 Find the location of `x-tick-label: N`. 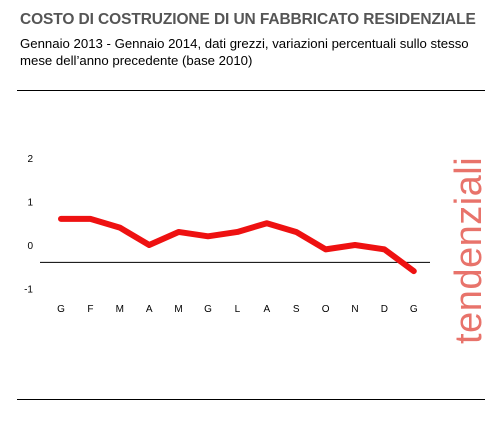

x-tick-label: N is located at coordinates (354, 309).